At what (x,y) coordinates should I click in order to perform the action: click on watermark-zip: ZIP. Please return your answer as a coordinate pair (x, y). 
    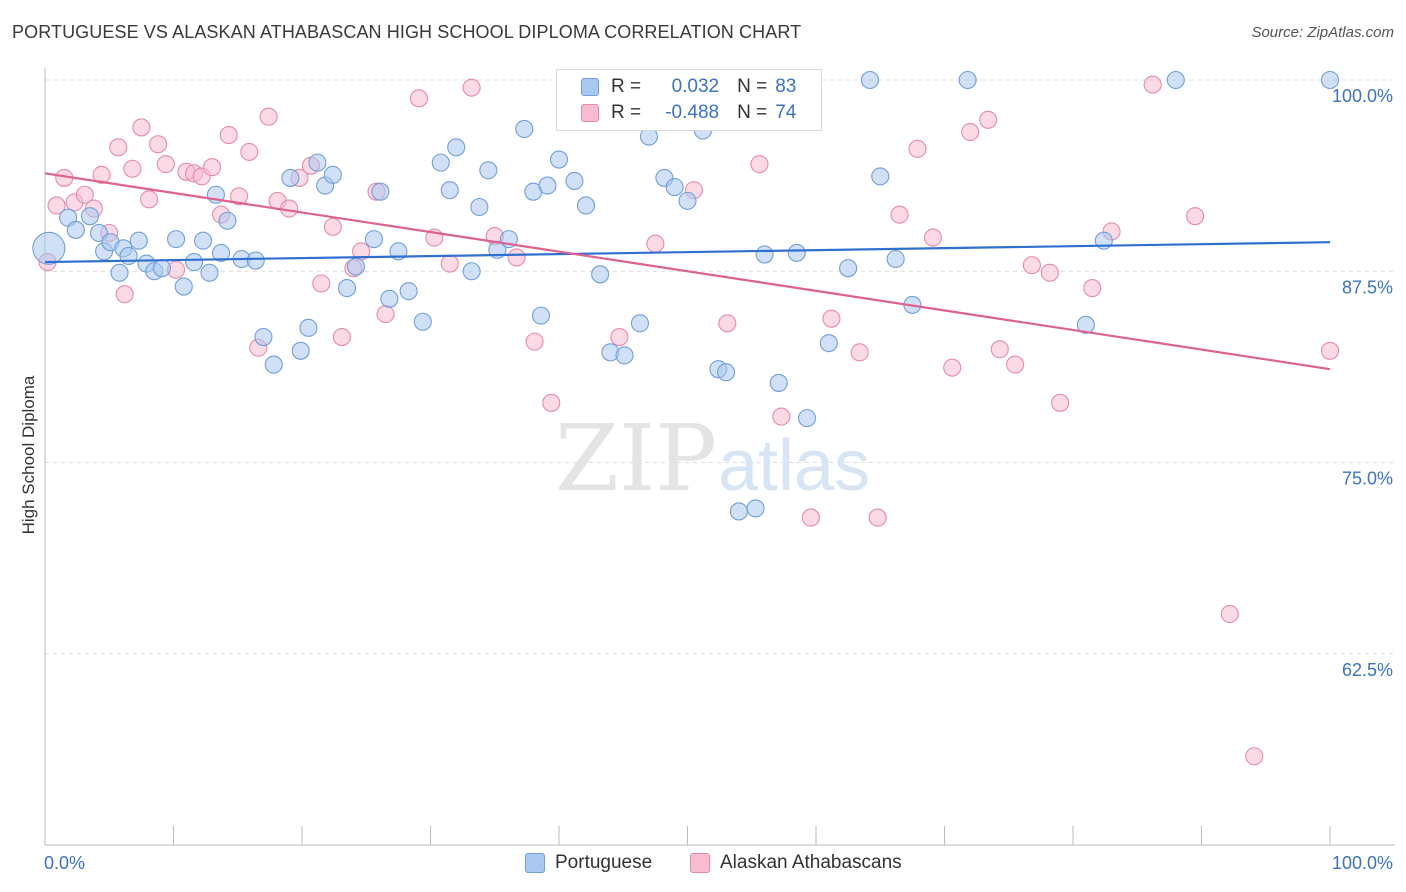
    Looking at the image, I should click on (636, 458).